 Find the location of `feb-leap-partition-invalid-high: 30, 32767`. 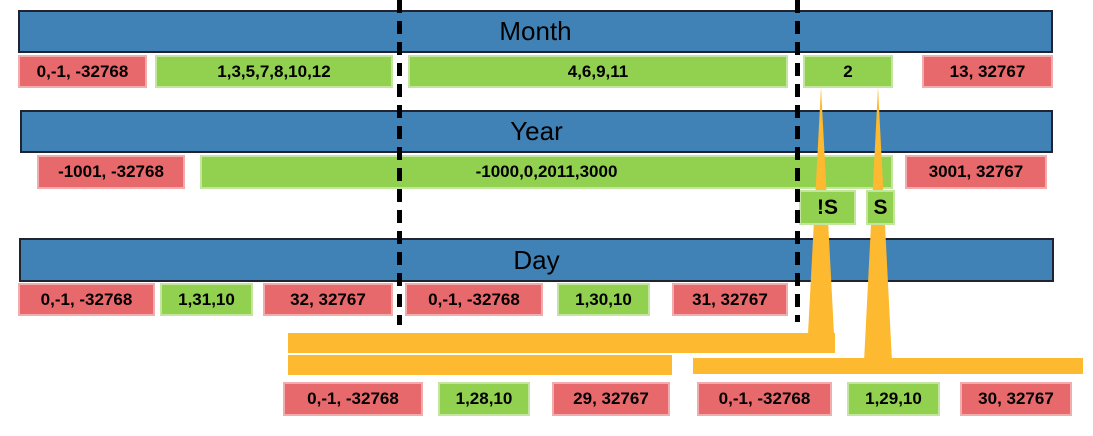

feb-leap-partition-invalid-high: 30, 32767 is located at coordinates (1016, 399).